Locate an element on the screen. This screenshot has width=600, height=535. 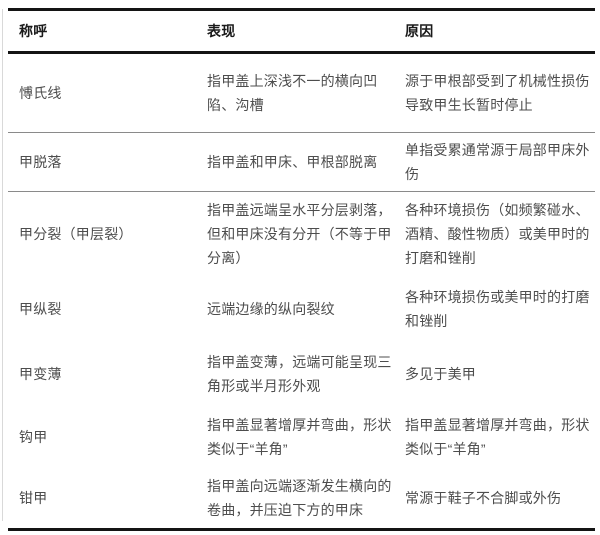
header-cause: 原因 is located at coordinates (419, 31).